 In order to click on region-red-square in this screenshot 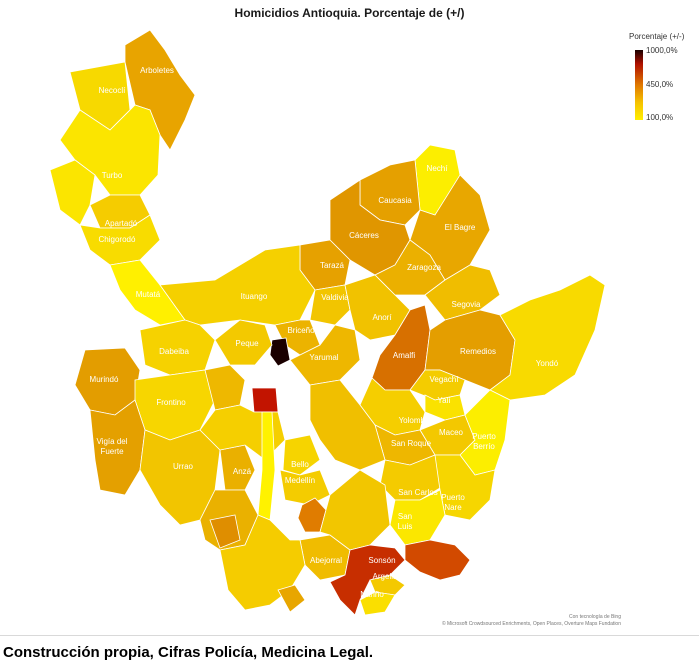, I will do `click(265, 400)`.